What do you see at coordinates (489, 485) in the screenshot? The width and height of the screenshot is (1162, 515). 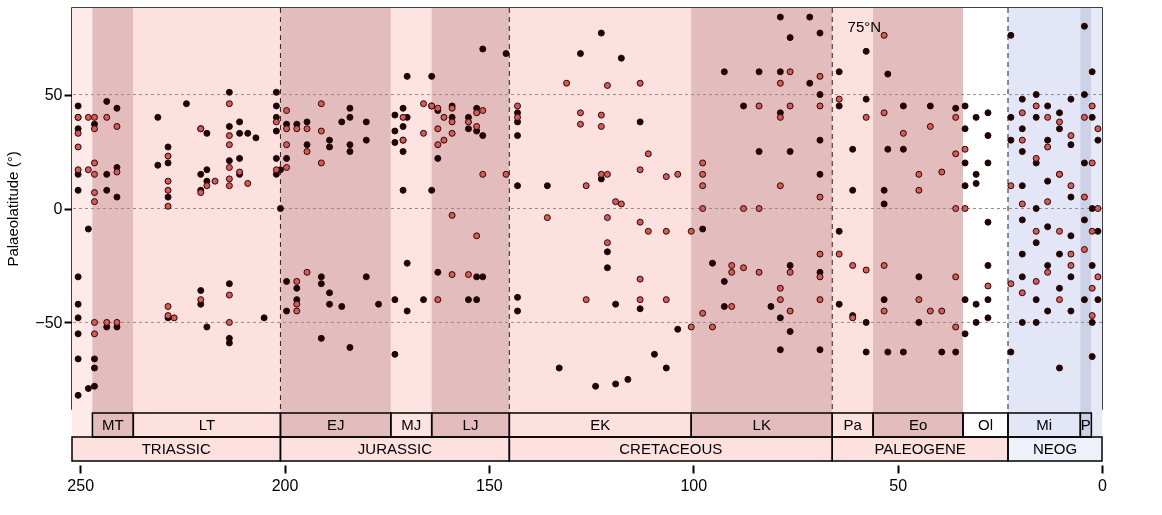 I see `x-tick-label: 150` at bounding box center [489, 485].